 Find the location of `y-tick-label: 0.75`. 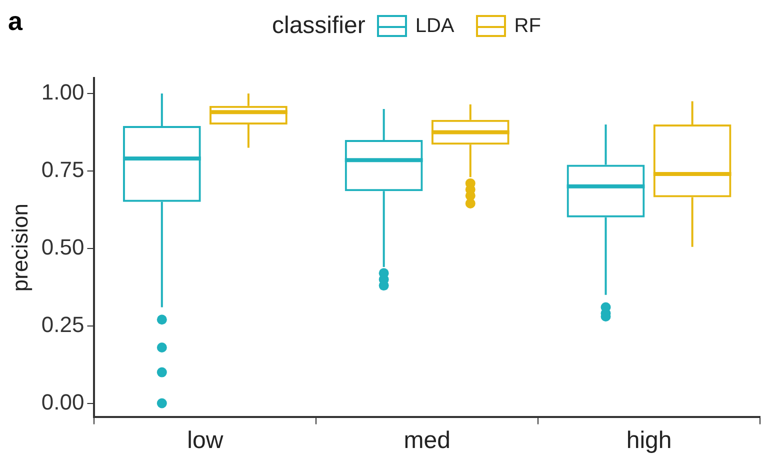

y-tick-label: 0.75 is located at coordinates (62, 169).